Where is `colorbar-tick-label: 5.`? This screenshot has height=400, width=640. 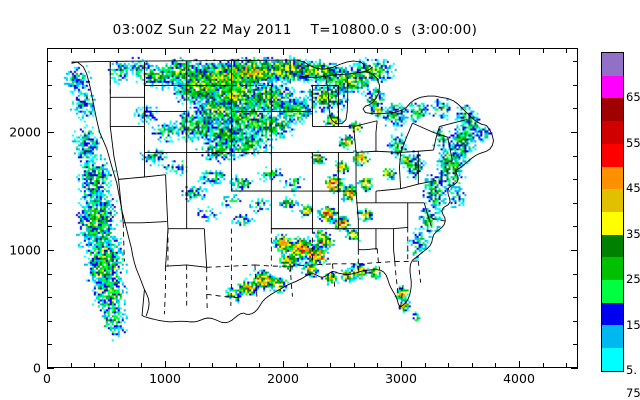 colorbar-tick-label: 5. is located at coordinates (631, 370).